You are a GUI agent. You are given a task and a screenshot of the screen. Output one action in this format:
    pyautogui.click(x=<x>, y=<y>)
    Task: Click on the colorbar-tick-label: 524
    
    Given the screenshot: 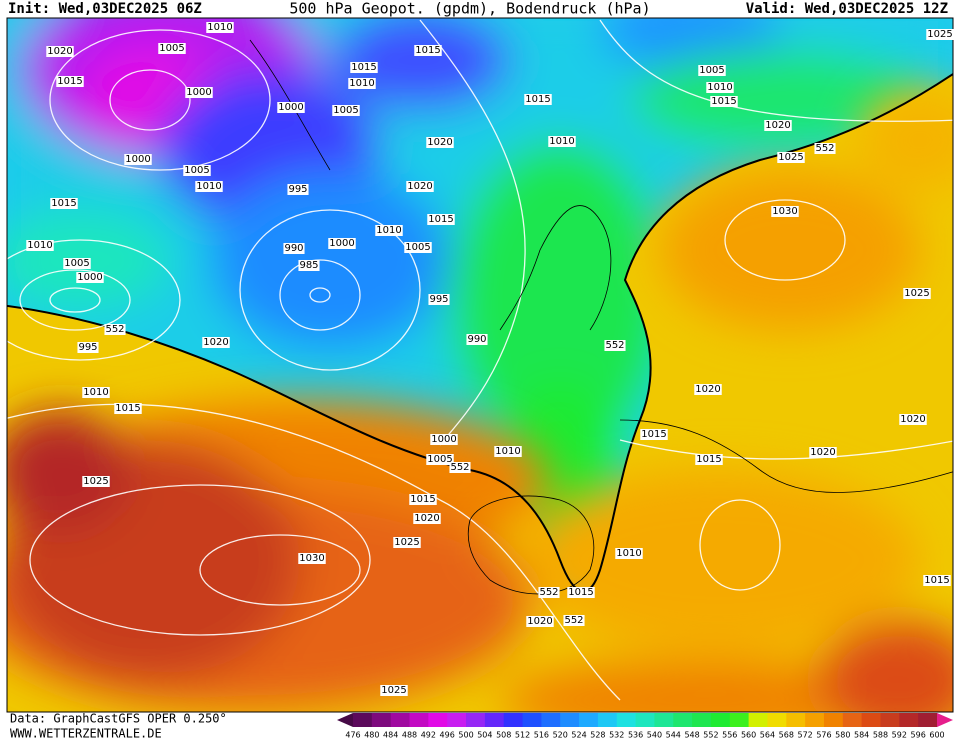 What is the action you would take?
    pyautogui.click(x=578, y=735)
    